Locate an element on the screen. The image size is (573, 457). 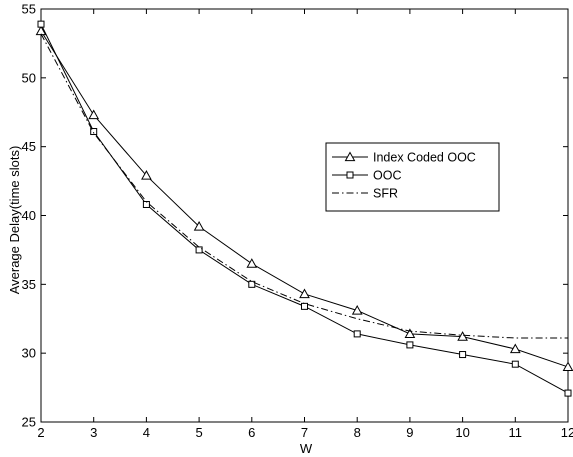
y-tick-label: 35 is located at coordinates (29, 284).